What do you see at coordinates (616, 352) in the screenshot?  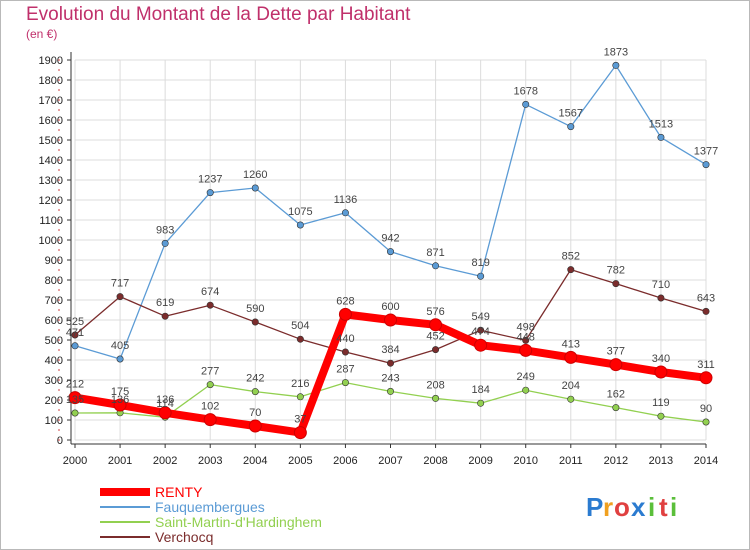 I see `data-label: 377` at bounding box center [616, 352].